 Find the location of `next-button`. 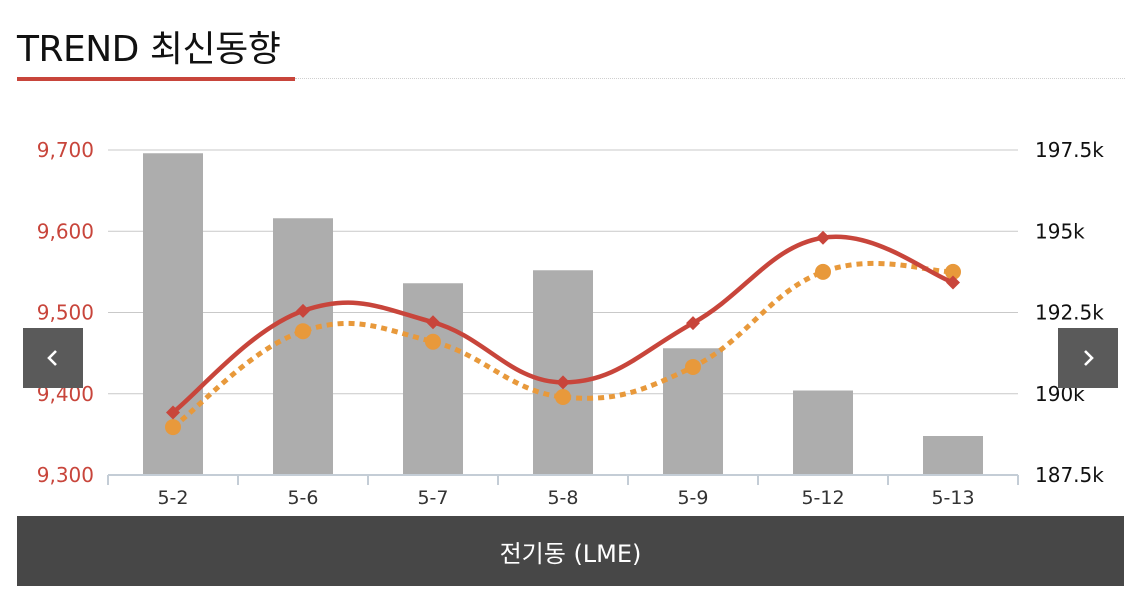

next-button is located at coordinates (1088, 358).